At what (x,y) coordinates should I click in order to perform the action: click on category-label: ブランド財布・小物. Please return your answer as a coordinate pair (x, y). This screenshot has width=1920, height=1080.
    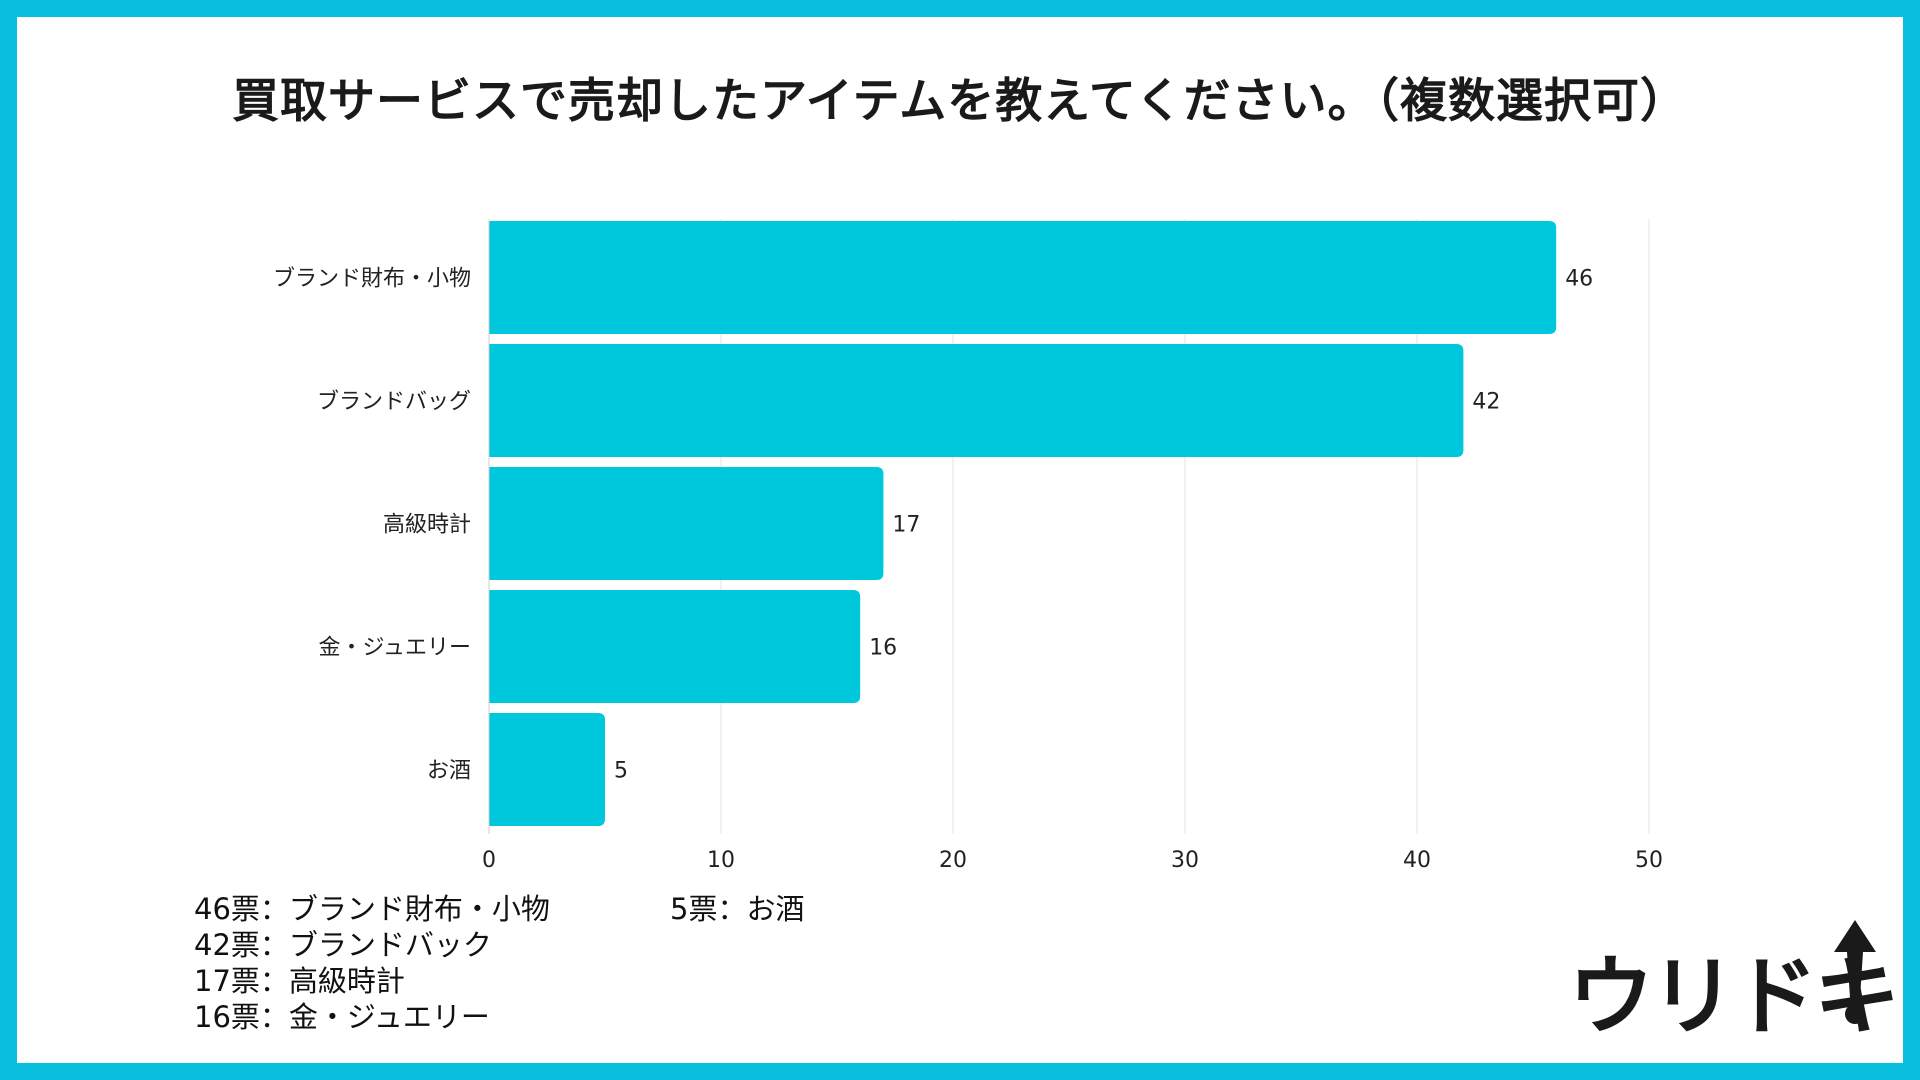
    Looking at the image, I should click on (372, 279).